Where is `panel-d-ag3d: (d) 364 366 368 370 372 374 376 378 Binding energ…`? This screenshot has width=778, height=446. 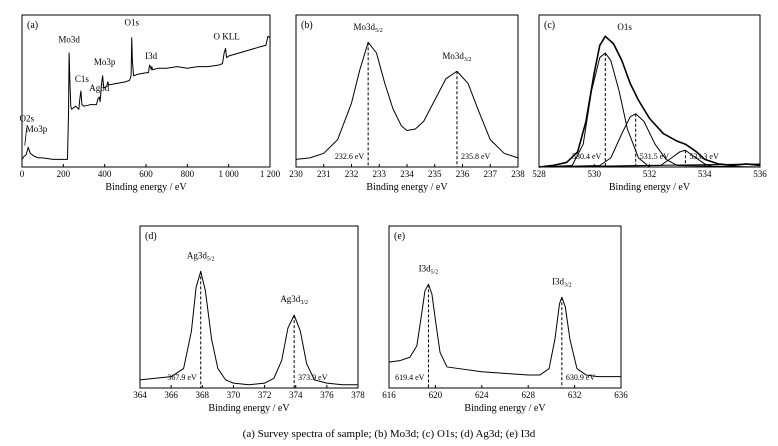
panel-d-ag3d: (d) 364 366 368 370 372 374 376 378 Binding energ… is located at coordinates (249, 319).